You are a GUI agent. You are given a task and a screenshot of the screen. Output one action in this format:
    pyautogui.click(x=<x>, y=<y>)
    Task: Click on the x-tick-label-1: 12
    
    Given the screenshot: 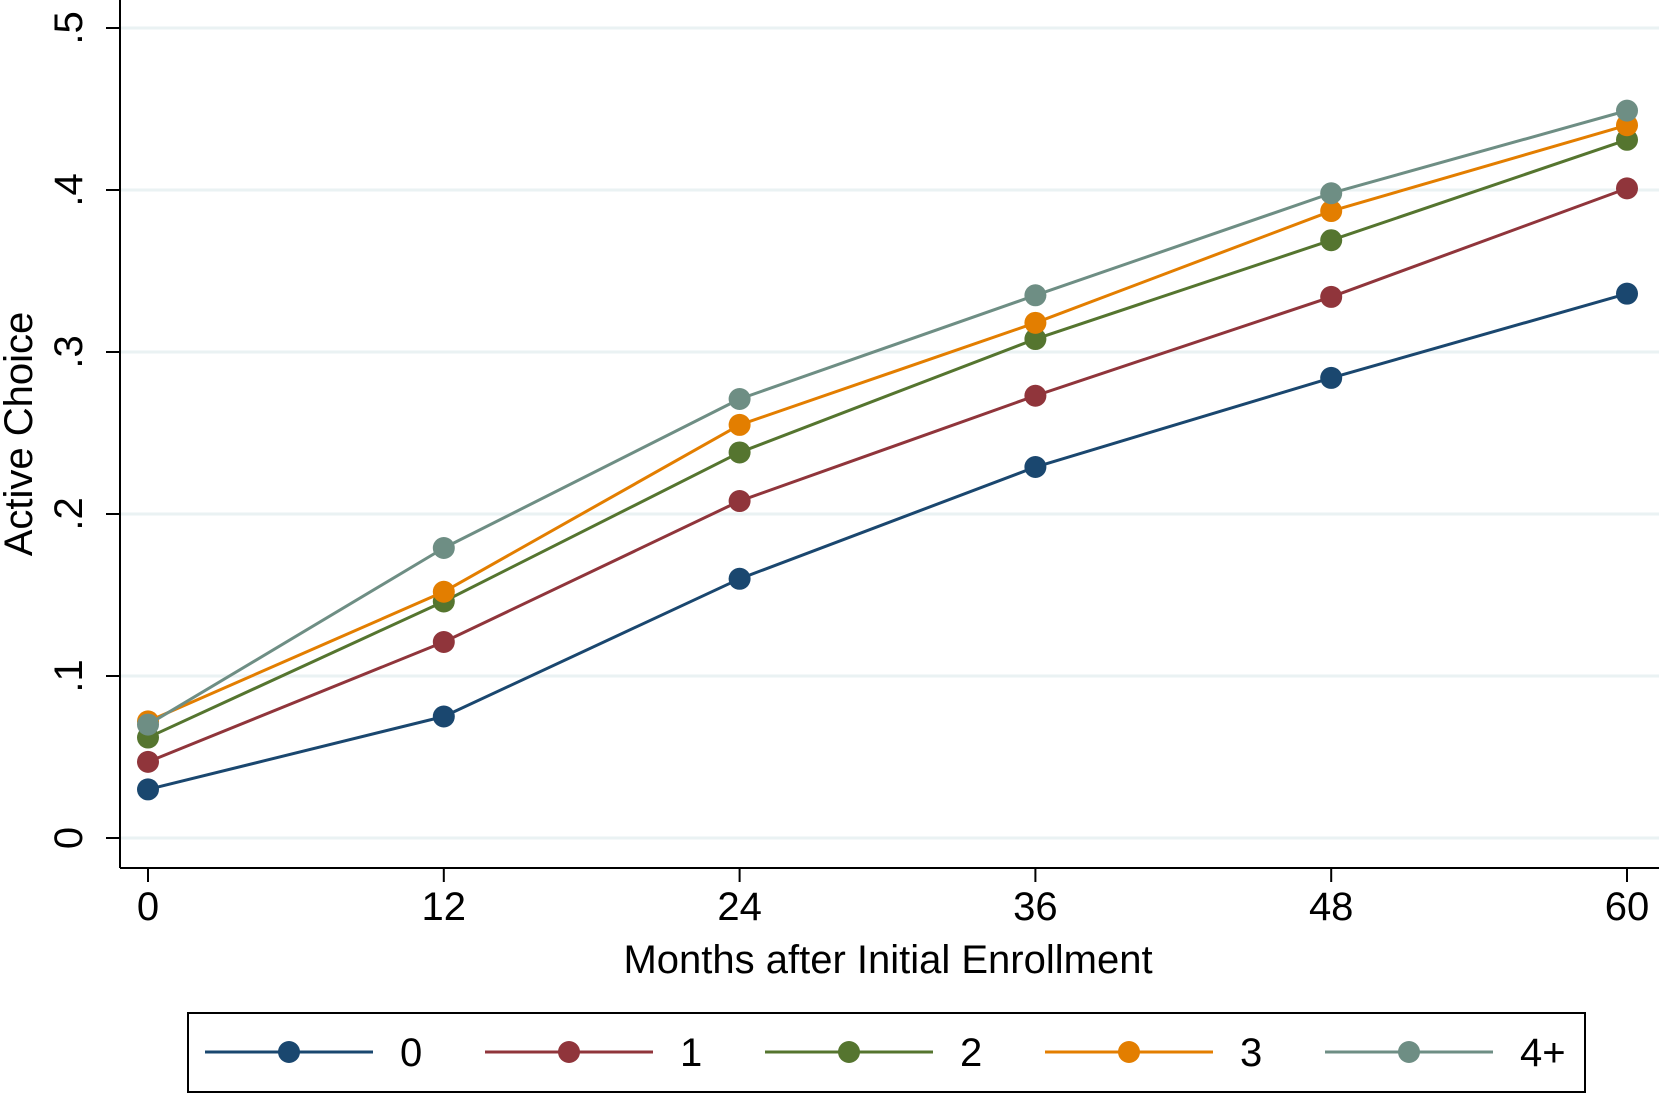 What is the action you would take?
    pyautogui.click(x=444, y=907)
    